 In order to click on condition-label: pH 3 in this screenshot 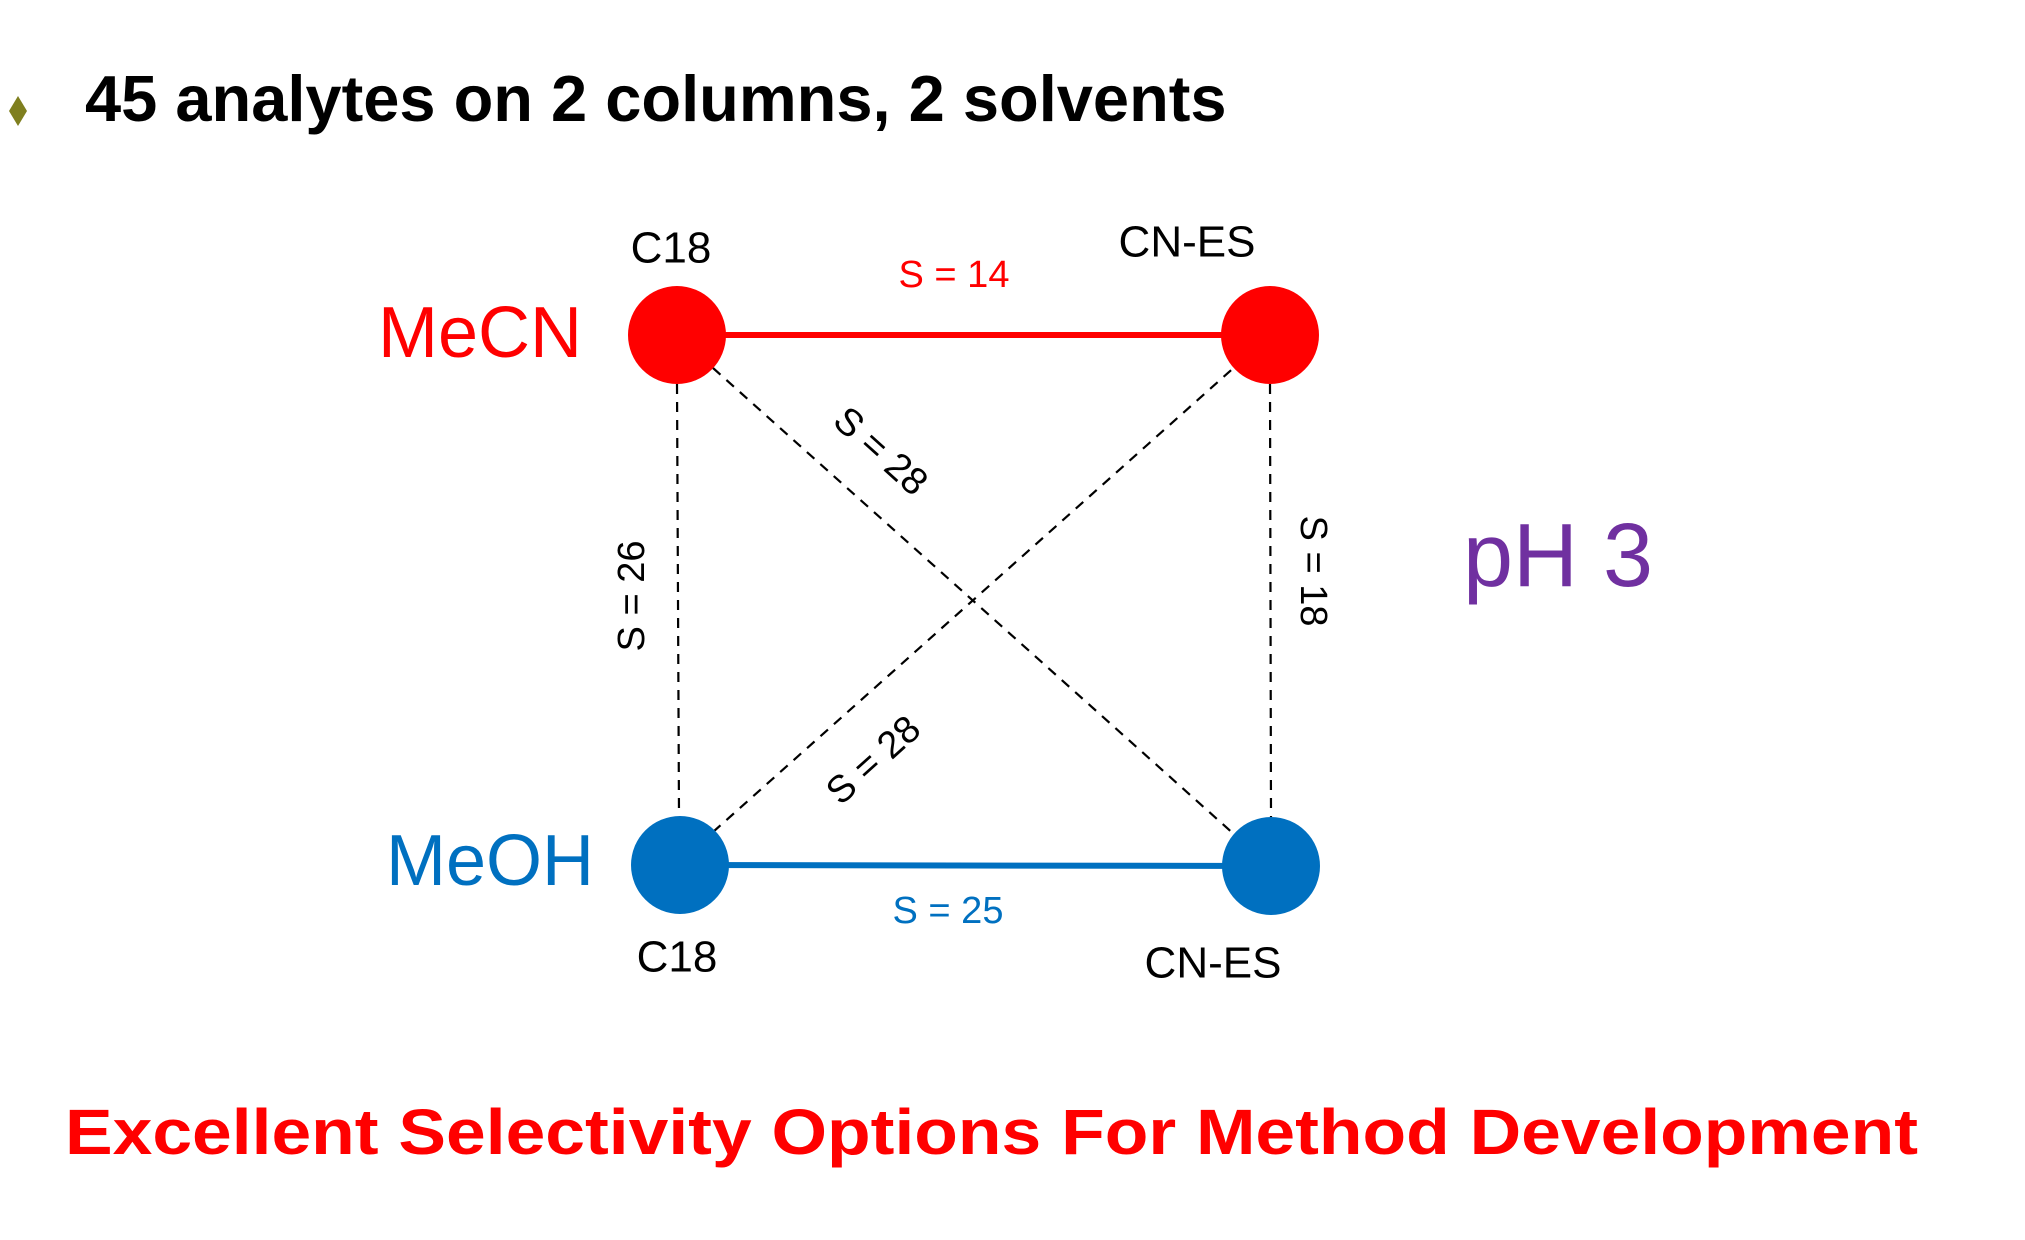, I will do `click(1558, 556)`.